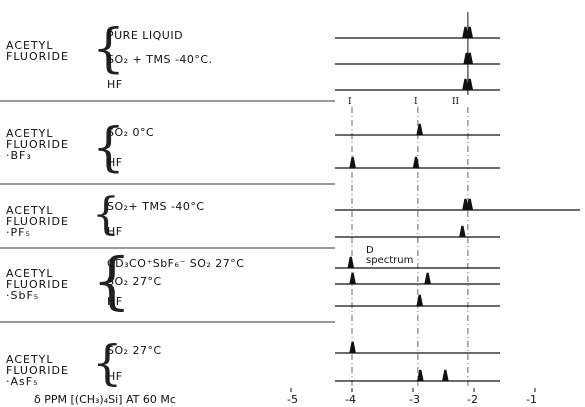  Describe the element at coordinates (350, 399) in the screenshot. I see `axis-tick-label: -4` at that location.